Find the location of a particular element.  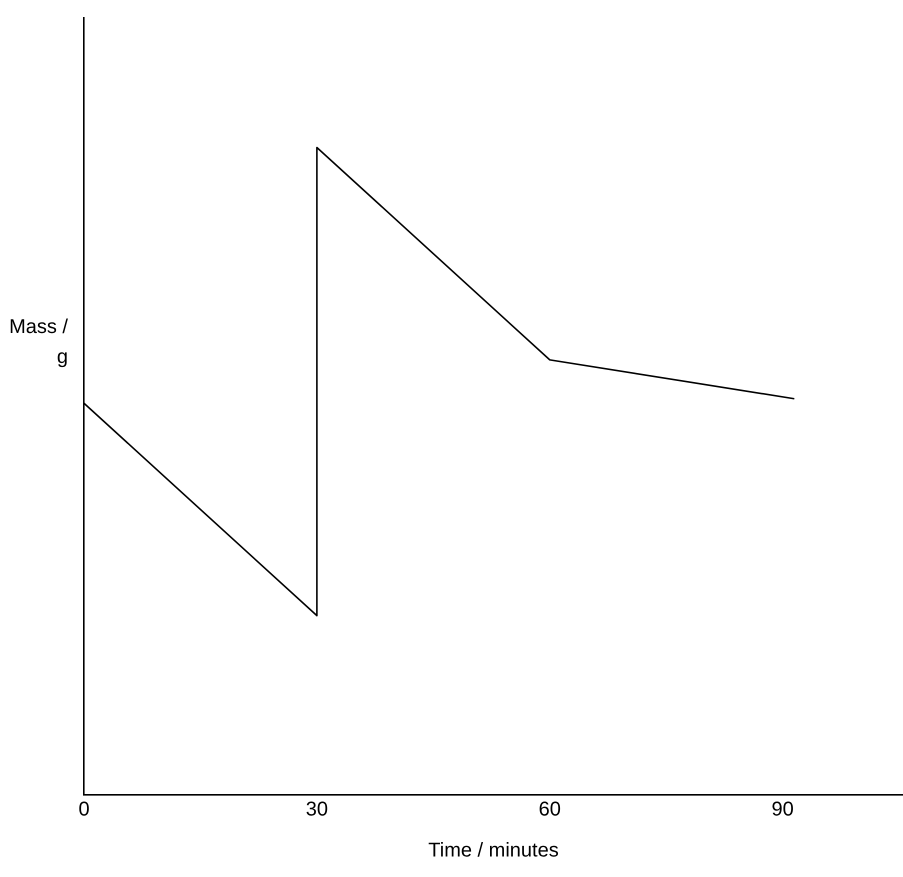

x-tick-label: 60 is located at coordinates (549, 809).